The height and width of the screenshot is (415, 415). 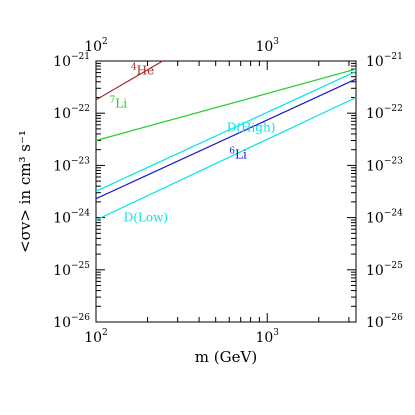 I want to click on y-tick-label: 10−25, so click(x=71, y=270).